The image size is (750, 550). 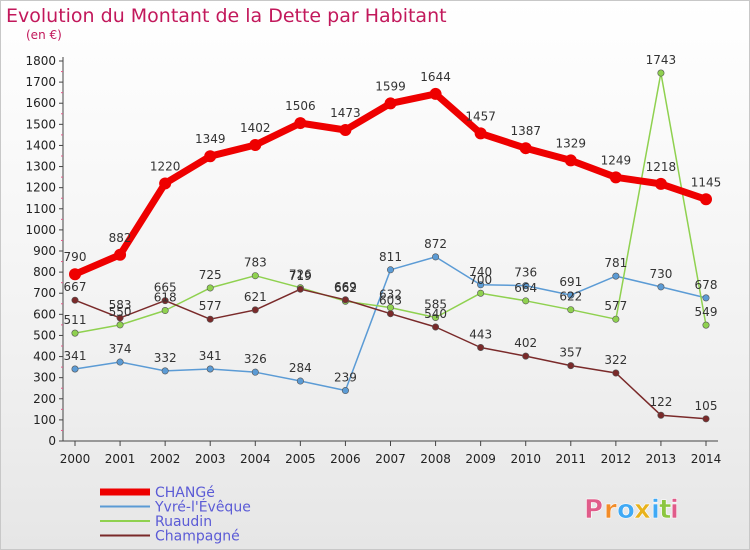 What do you see at coordinates (300, 276) in the screenshot?
I see `data-label: 719` at bounding box center [300, 276].